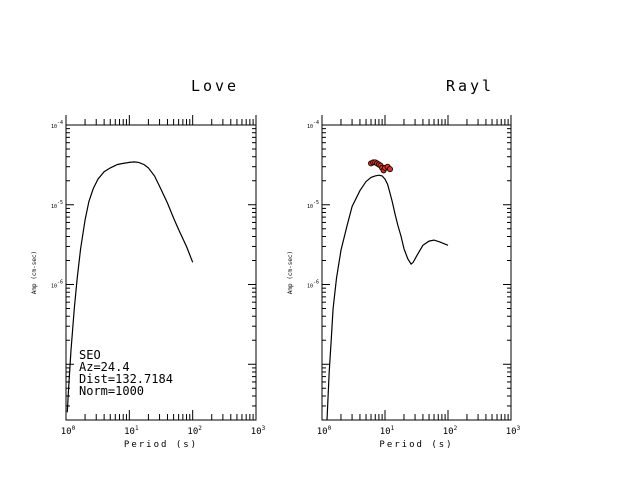 This screenshot has width=640, height=480. I want to click on distance-label: Dist=132.7184, so click(126, 379).